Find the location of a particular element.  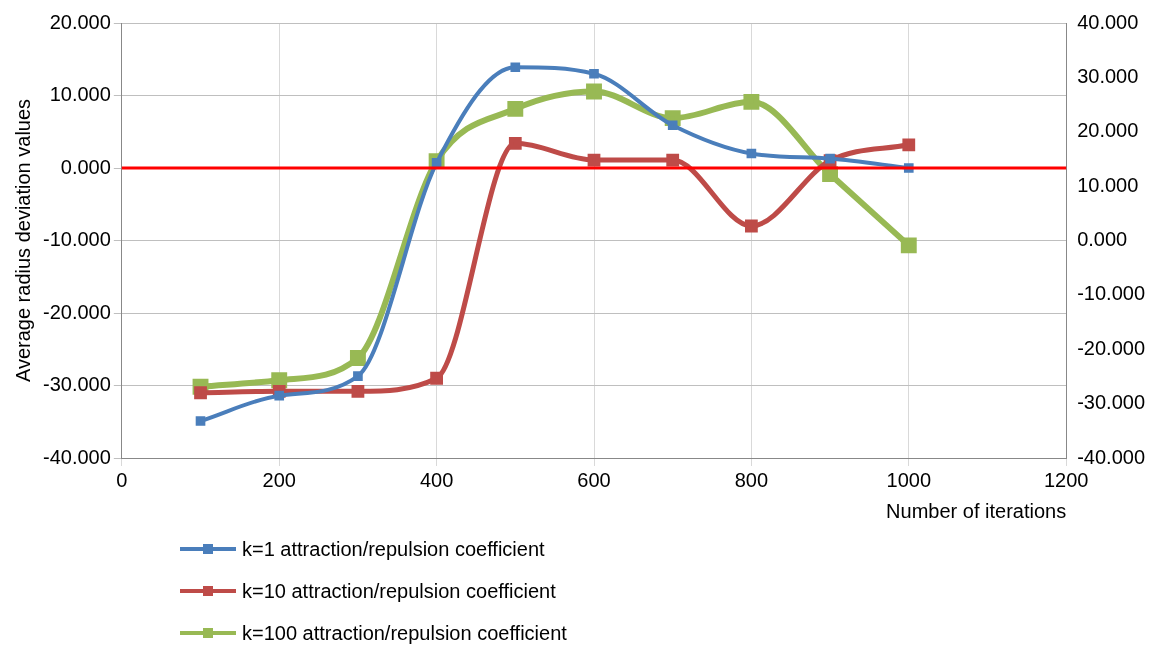

x-tick-label: 1200 is located at coordinates (1066, 479).